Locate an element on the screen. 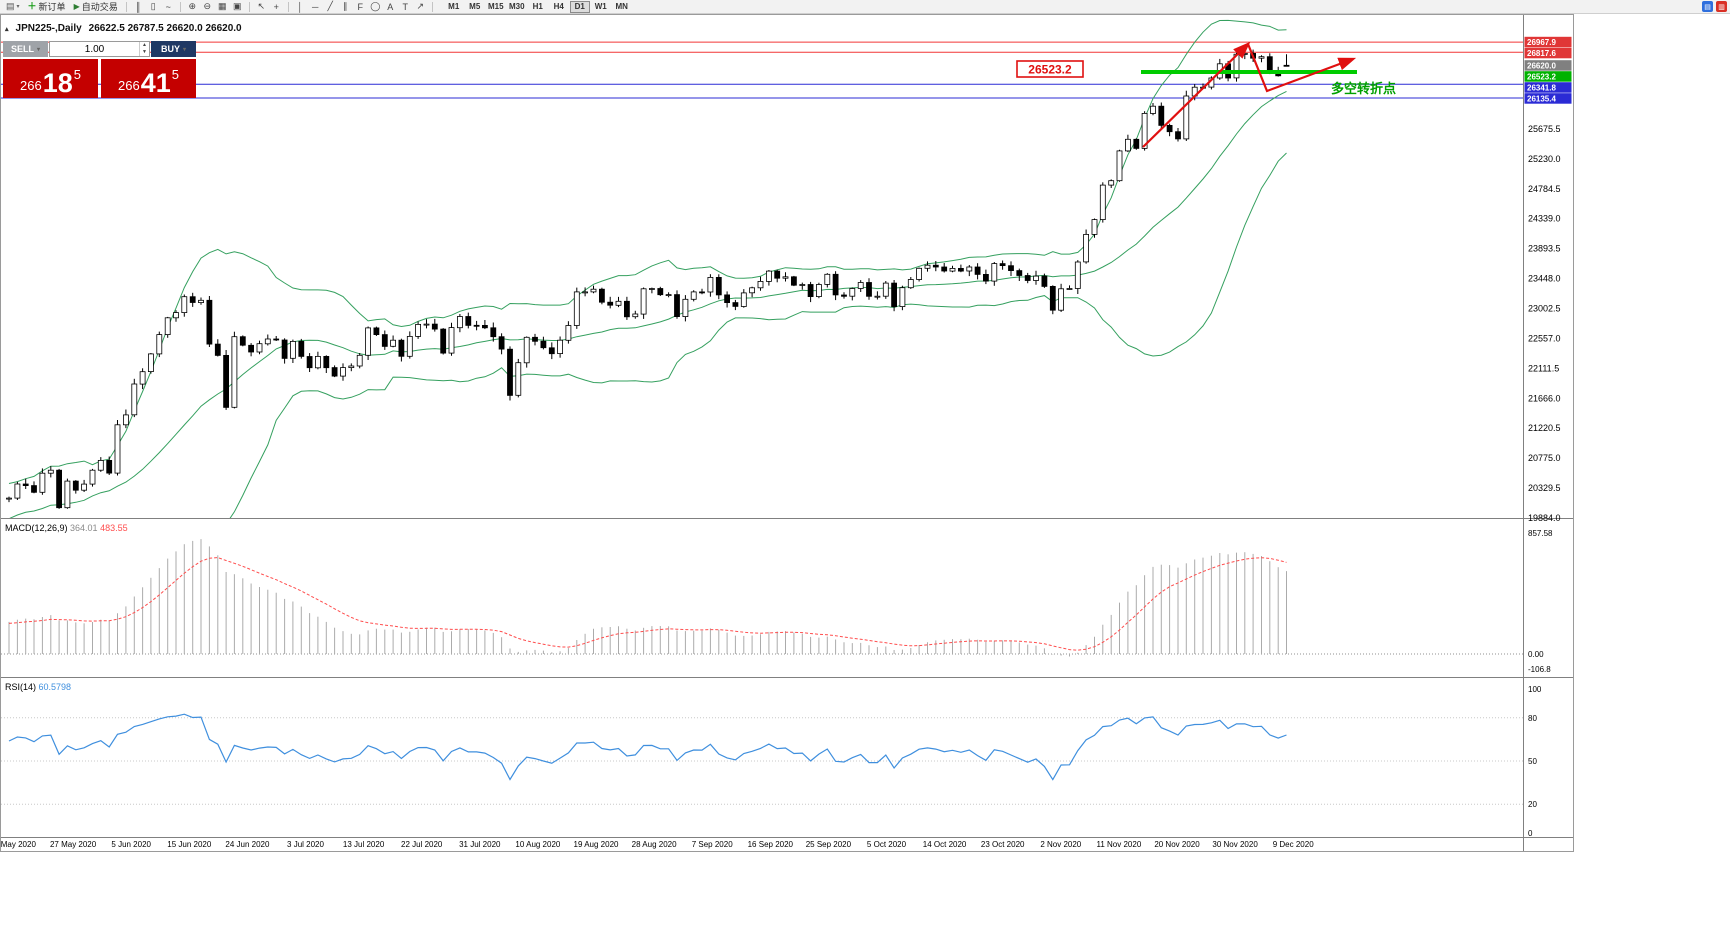 The height and width of the screenshot is (940, 1730). chart-profile-icon: ▤ ▾ is located at coordinates (13, 7).